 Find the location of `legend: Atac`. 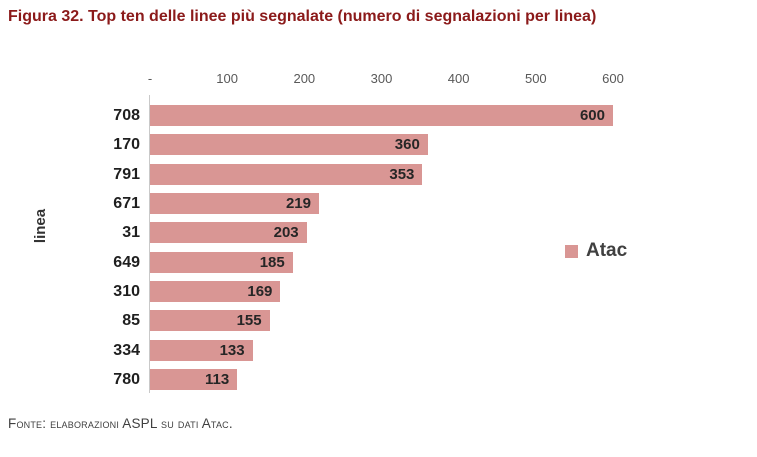

legend: Atac is located at coordinates (596, 251).